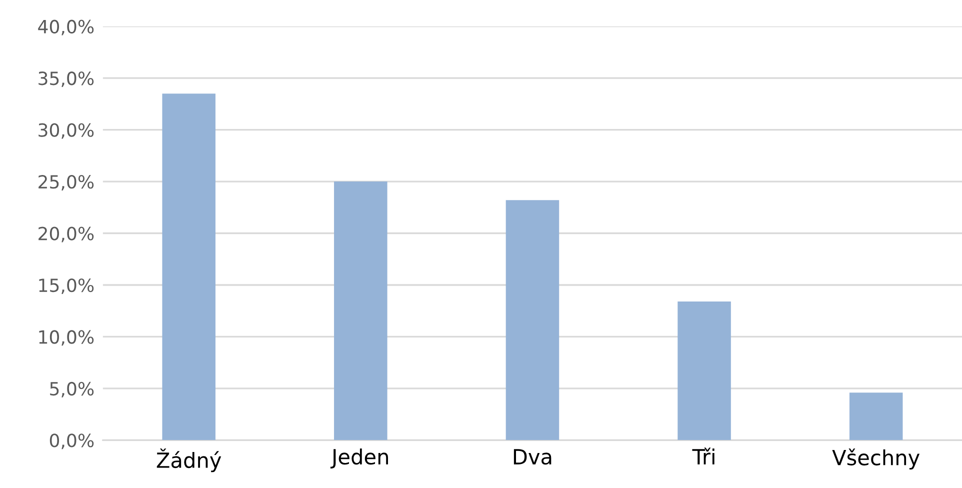 The height and width of the screenshot is (488, 962). What do you see at coordinates (66, 80) in the screenshot?
I see `y-tick-label: 35,0%` at bounding box center [66, 80].